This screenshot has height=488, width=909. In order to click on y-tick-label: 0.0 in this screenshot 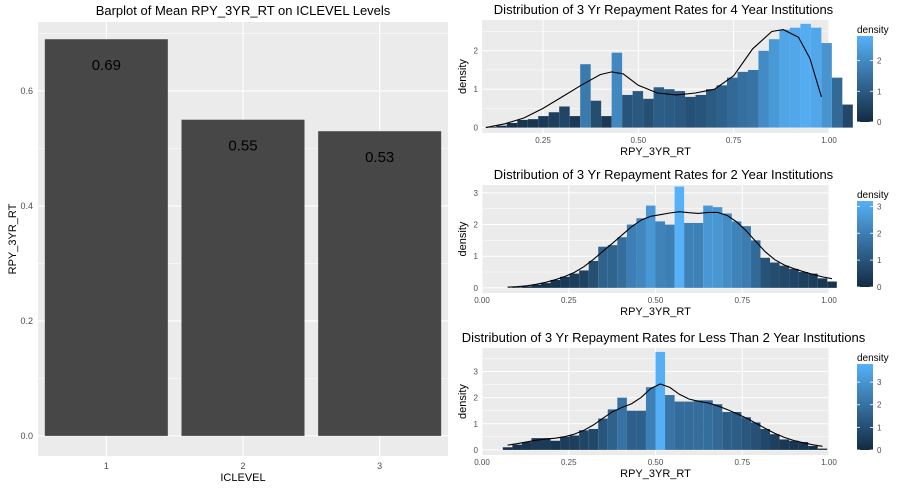, I will do `click(26, 436)`.